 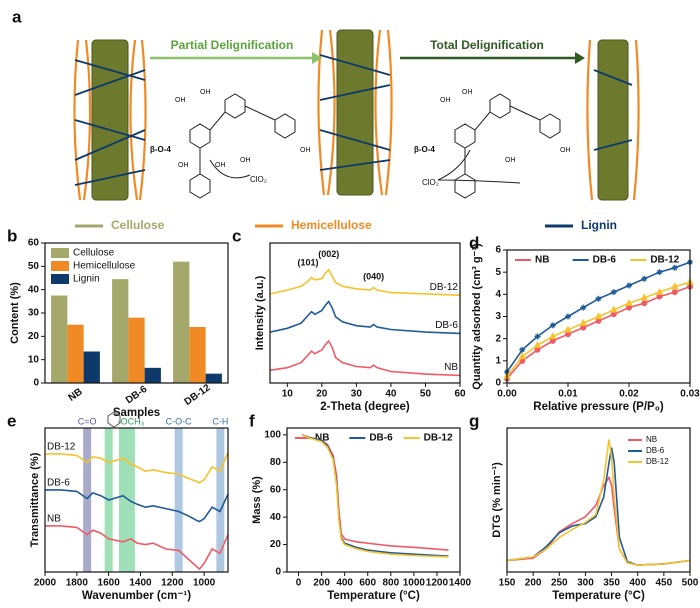 What do you see at coordinates (236, 235) in the screenshot?
I see `panel-label: c` at bounding box center [236, 235].